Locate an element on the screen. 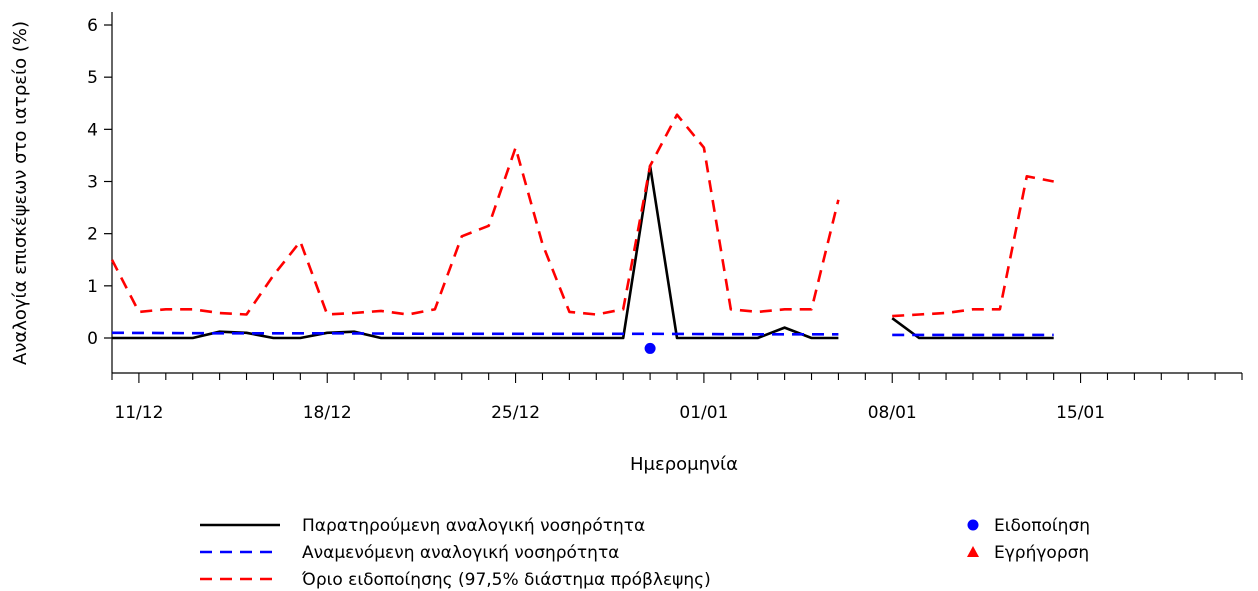 The height and width of the screenshot is (591, 1258). y-tick-label: 5 is located at coordinates (92, 78).